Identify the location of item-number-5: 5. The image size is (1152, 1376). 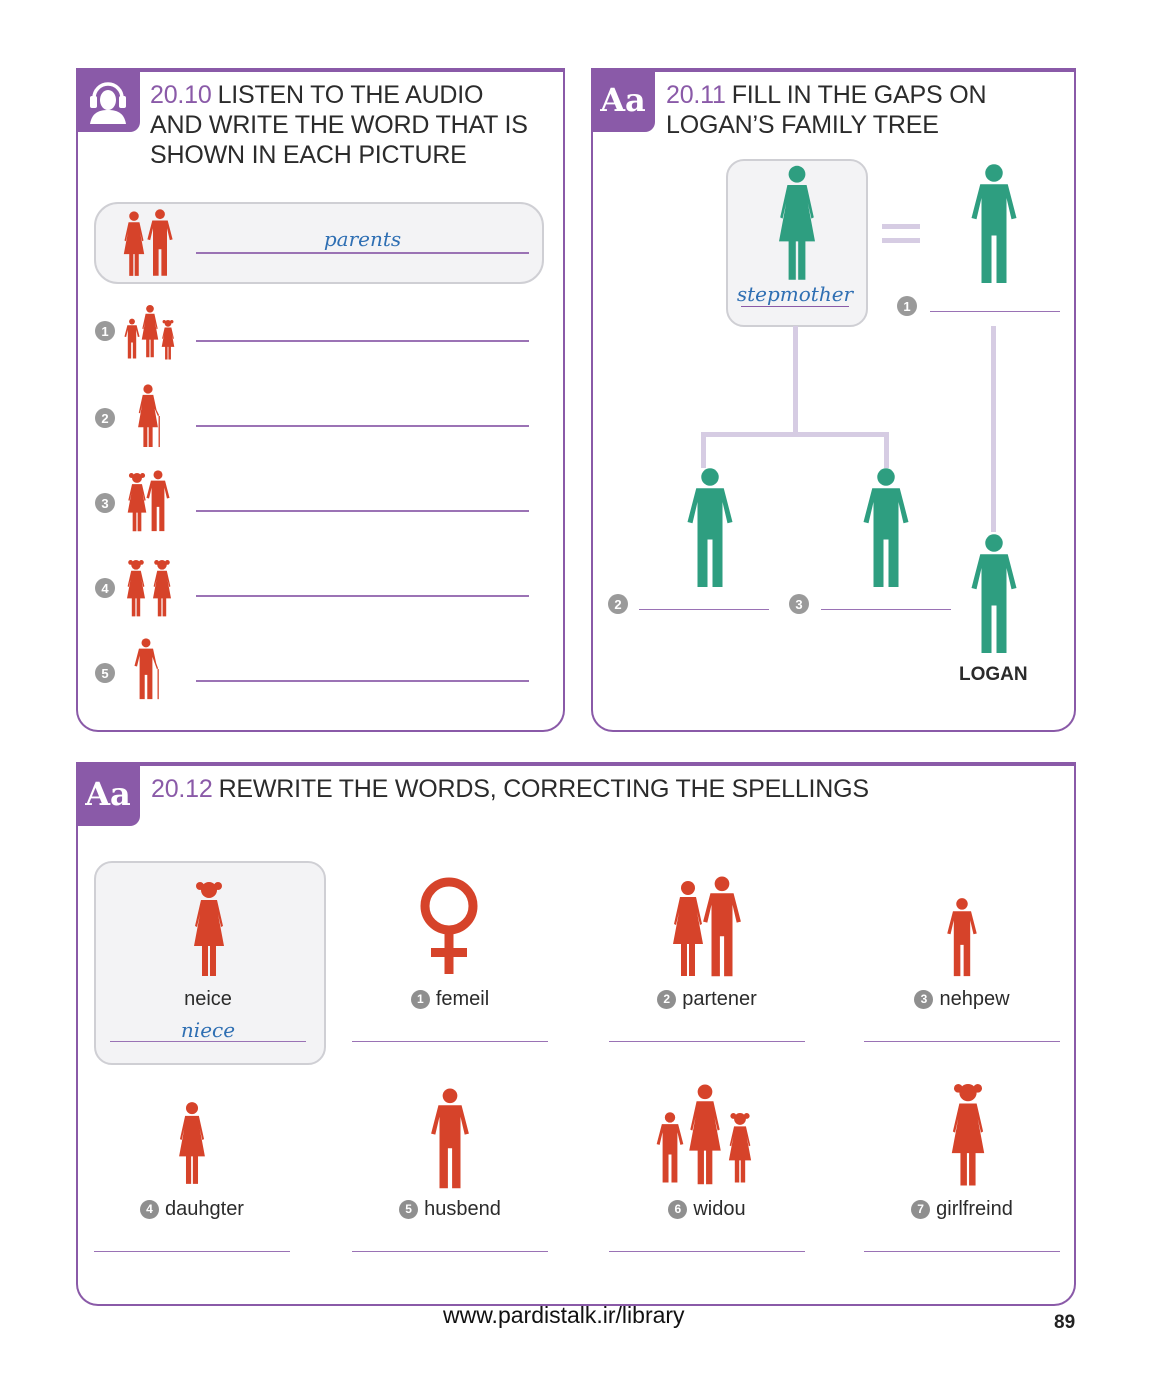
(105, 673).